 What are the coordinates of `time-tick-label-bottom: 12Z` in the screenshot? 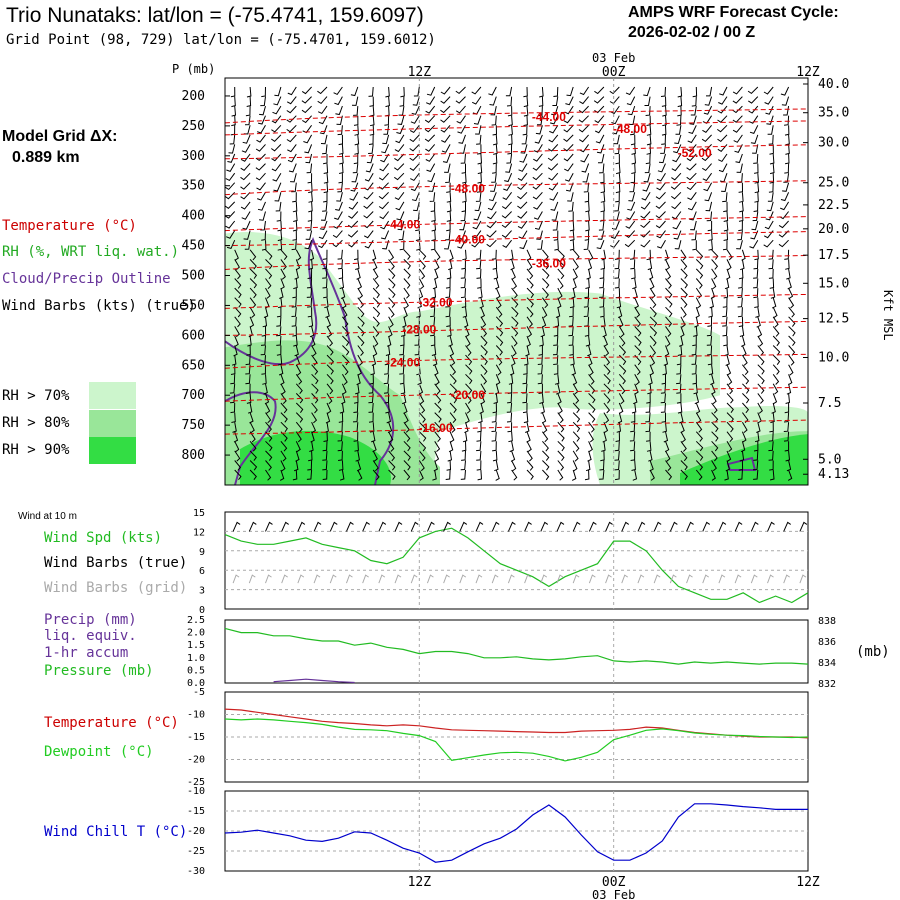 It's located at (808, 882).